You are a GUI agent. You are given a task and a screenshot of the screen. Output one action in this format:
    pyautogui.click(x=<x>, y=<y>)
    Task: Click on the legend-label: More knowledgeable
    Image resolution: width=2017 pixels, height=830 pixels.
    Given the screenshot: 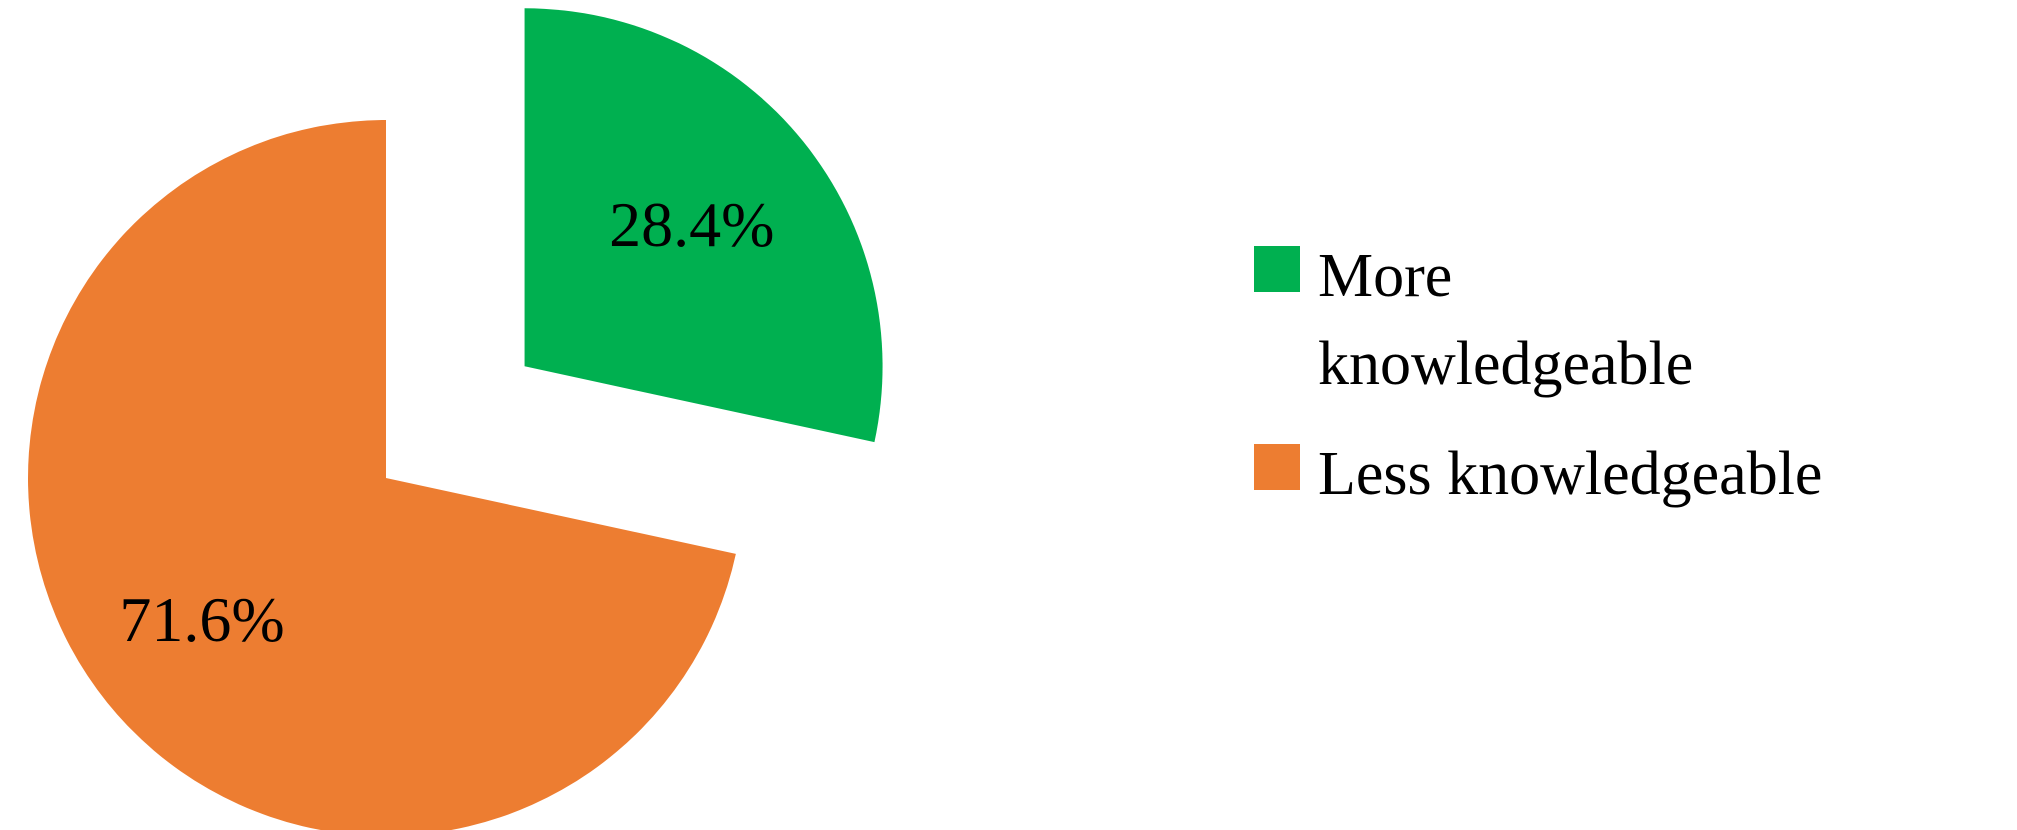 What is the action you would take?
    pyautogui.click(x=1506, y=320)
    